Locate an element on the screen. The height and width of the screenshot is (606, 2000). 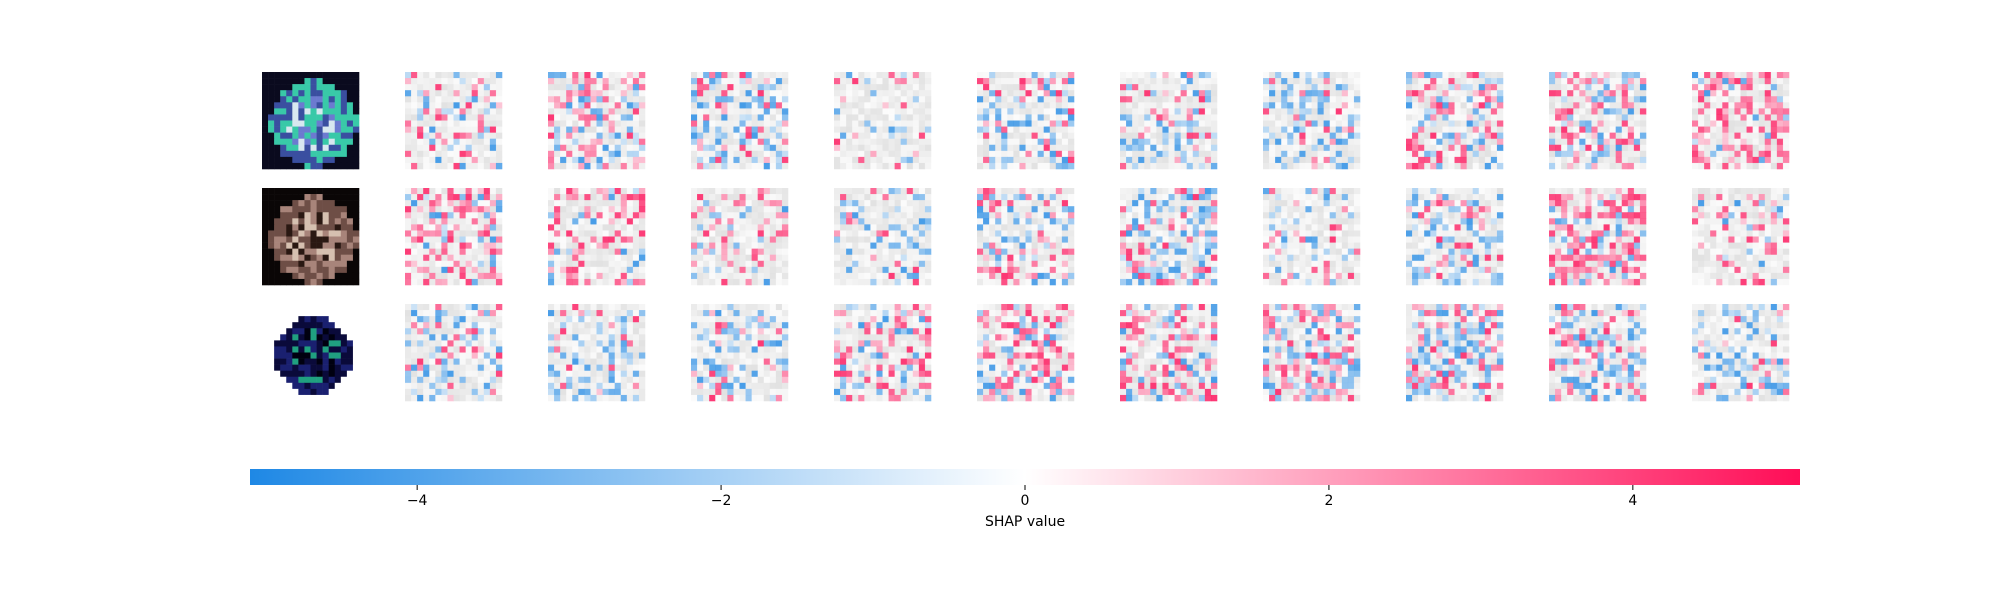
colorbar-label: SHAP value is located at coordinates (1025, 522).